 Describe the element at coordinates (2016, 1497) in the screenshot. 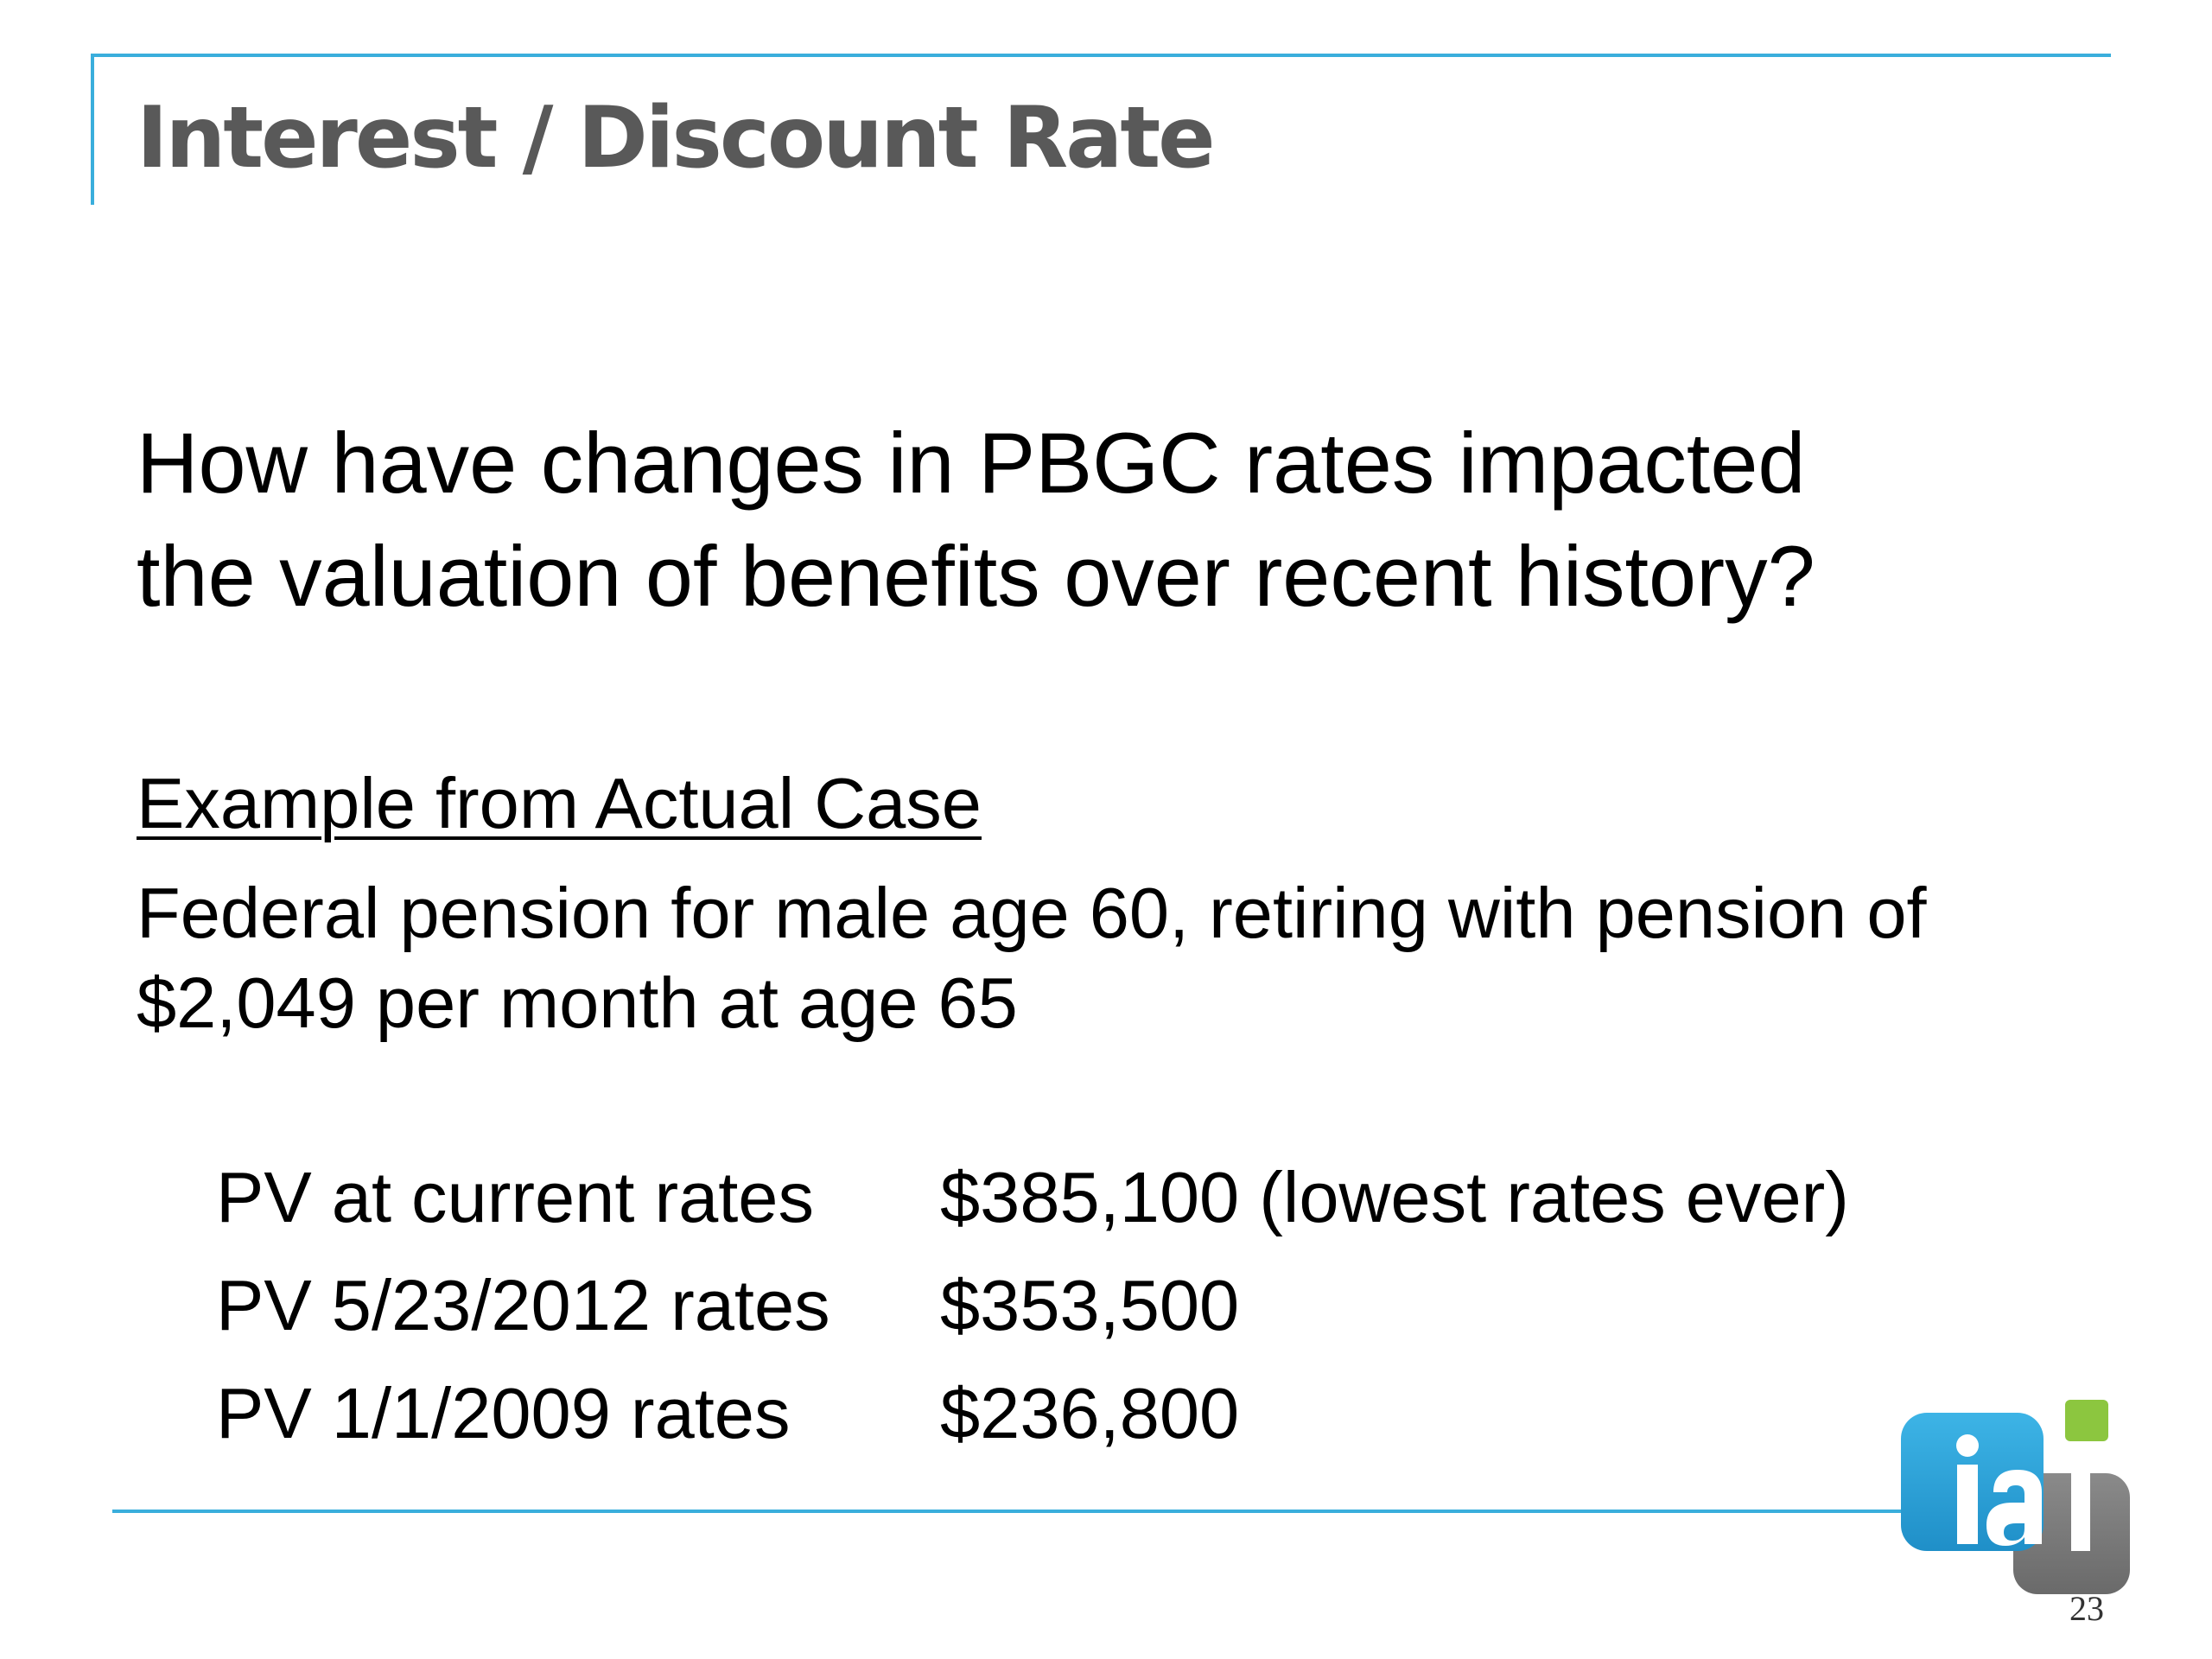

I see `ial-logo-icon` at that location.